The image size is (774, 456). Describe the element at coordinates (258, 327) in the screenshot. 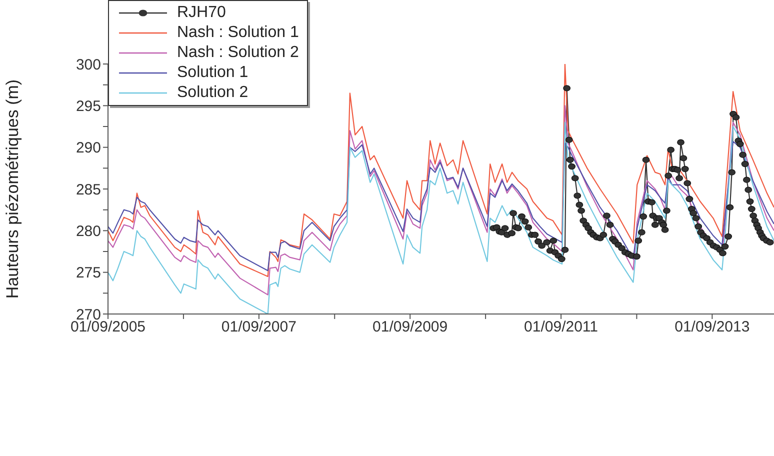

I see `x-tick-label: 01/09/2007` at that location.